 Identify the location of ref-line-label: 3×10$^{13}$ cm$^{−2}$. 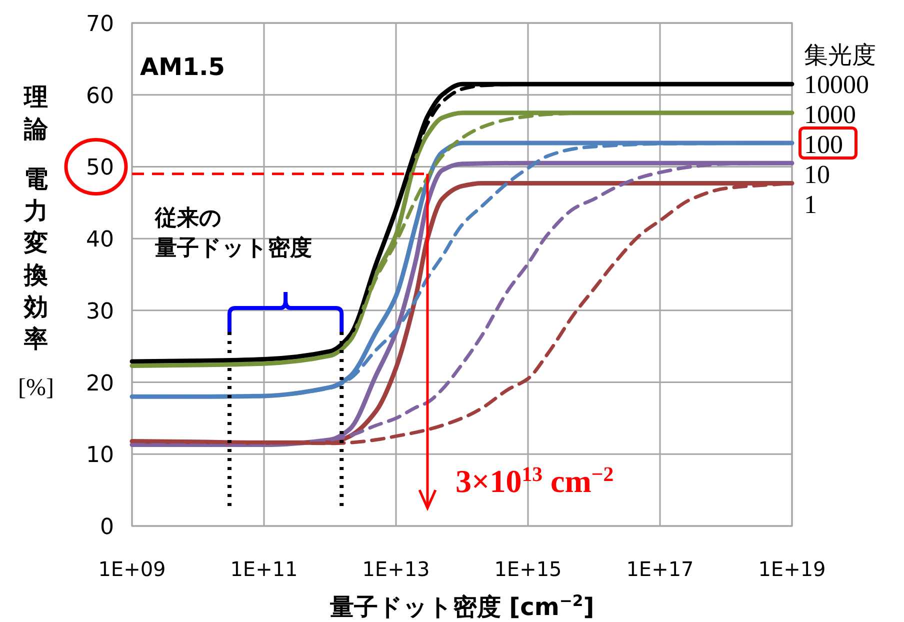
(534, 480).